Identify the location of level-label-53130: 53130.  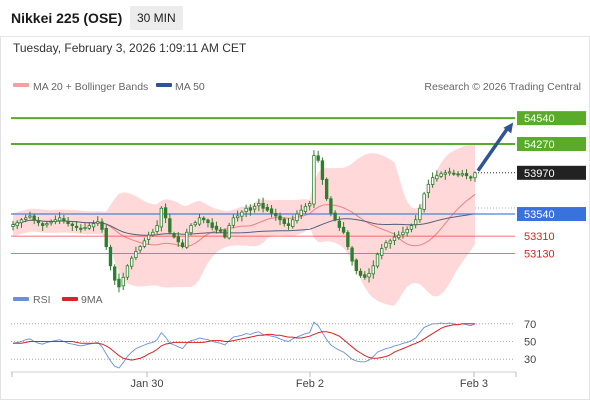
(539, 254).